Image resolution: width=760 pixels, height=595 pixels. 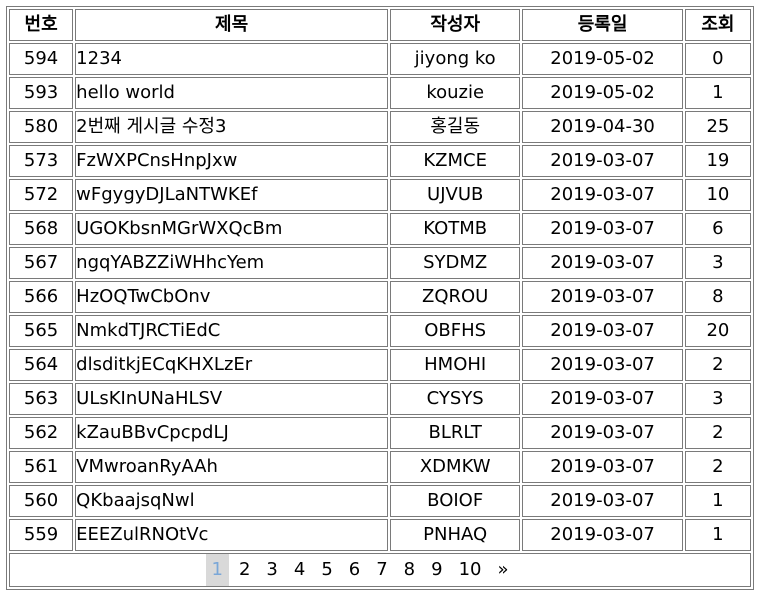 I want to click on table-row: 564 dlsditkjECqKHXLzEr HMOHI 2019-03-07 2, so click(x=380, y=365).